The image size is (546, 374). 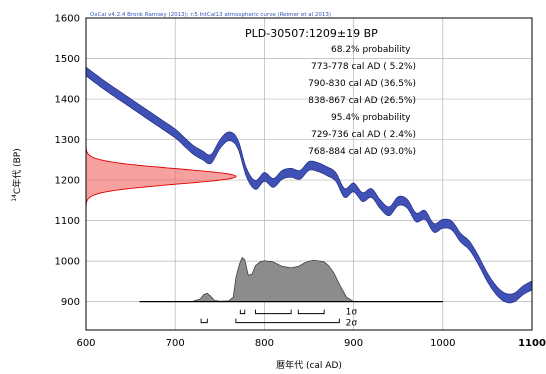 I want to click on probability-range: 773-778 cal AD ( 5.2%), so click(x=363, y=67).